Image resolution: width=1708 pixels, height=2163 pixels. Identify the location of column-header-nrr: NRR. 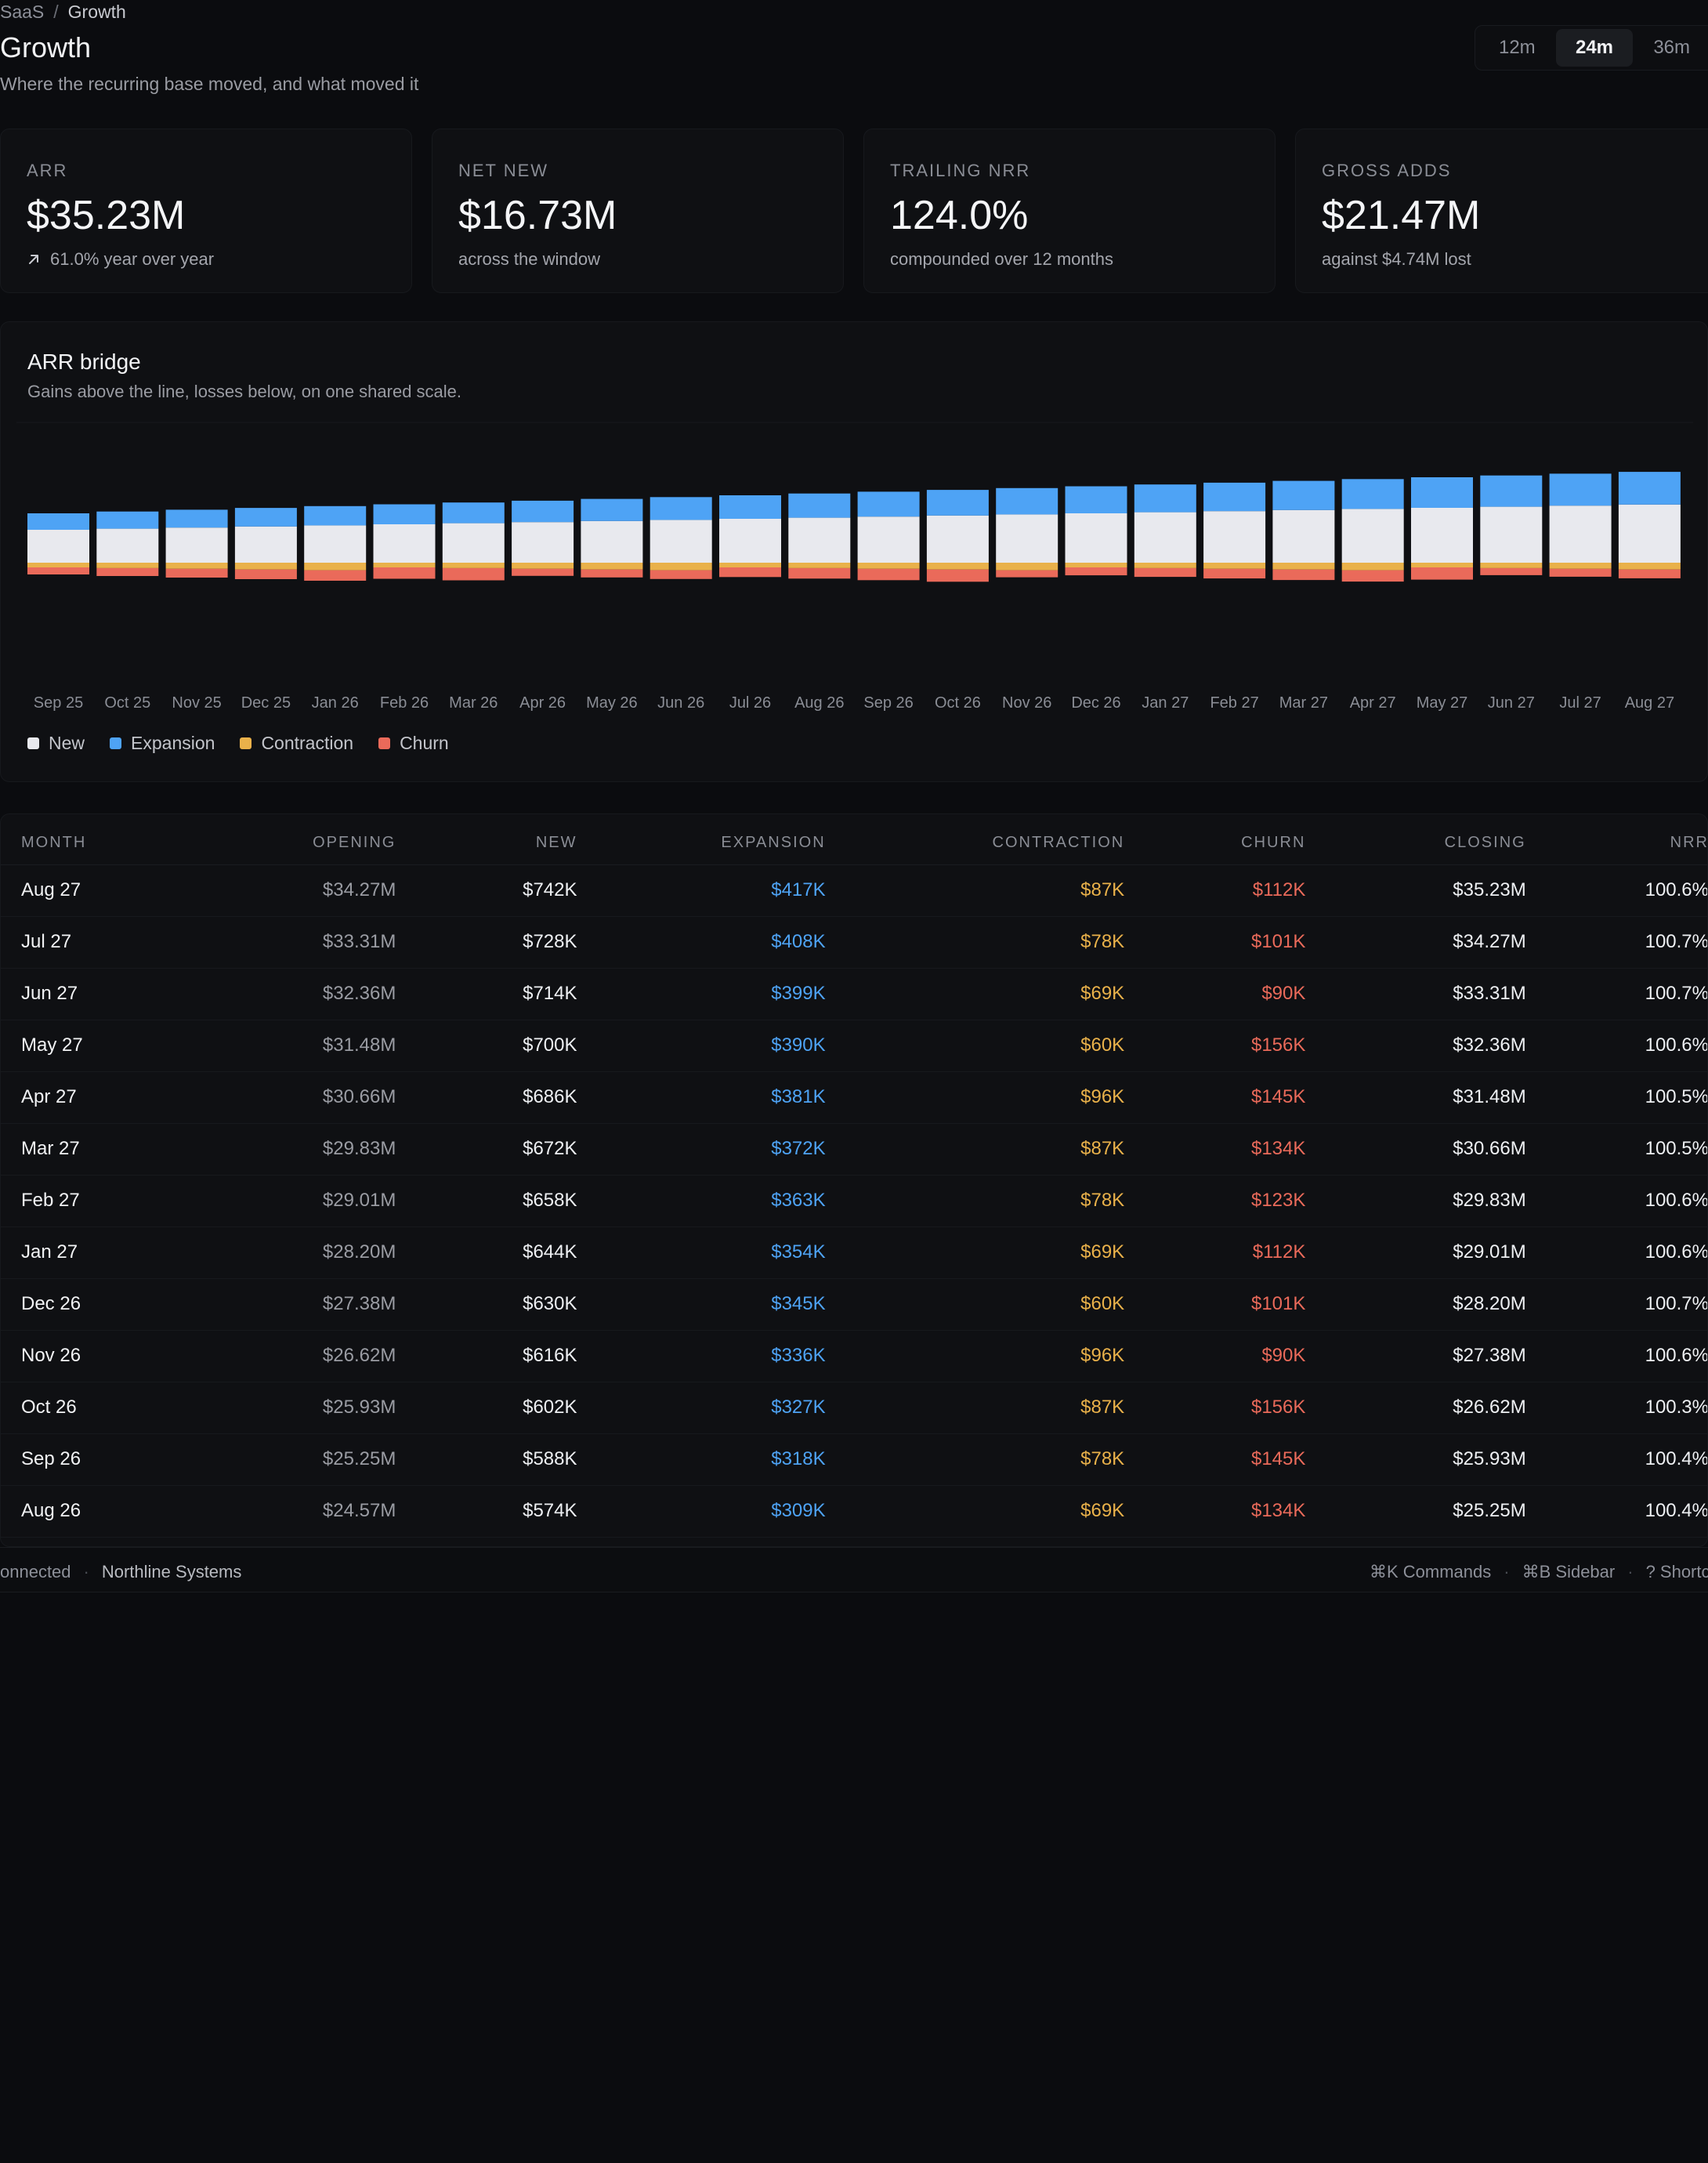
(1616, 839).